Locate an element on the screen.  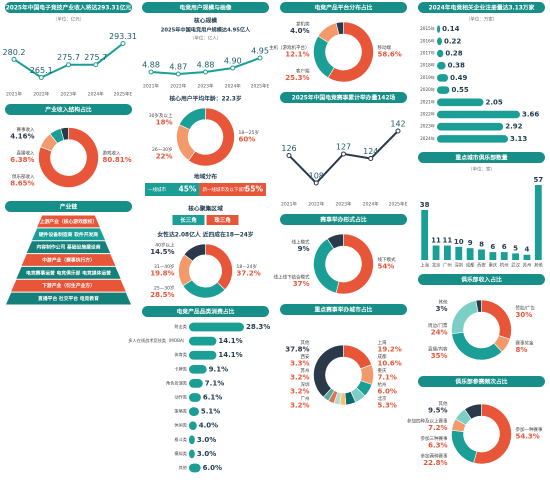
slice-label: 22.8% is located at coordinates (435, 463).